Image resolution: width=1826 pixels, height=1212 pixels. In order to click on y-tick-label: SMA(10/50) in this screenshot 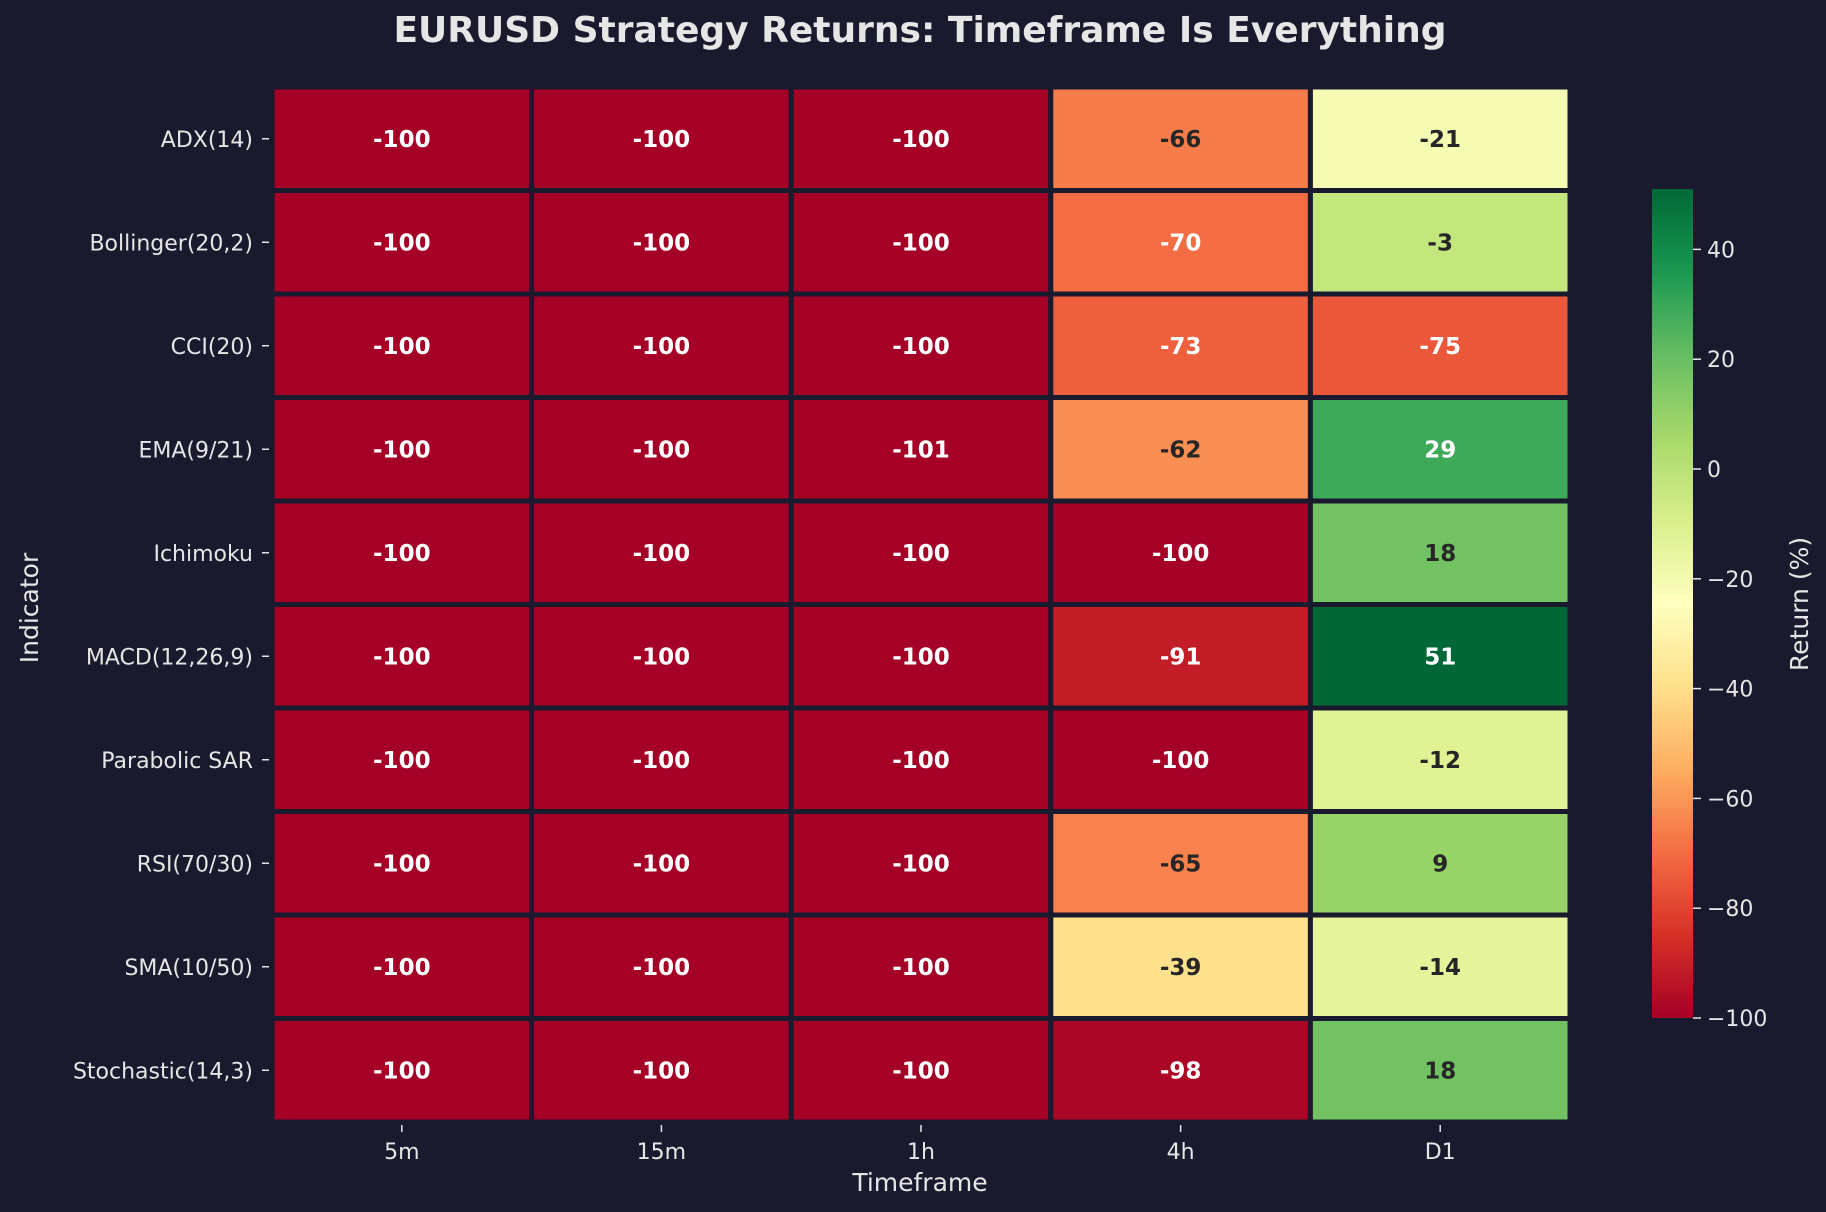, I will do `click(188, 968)`.